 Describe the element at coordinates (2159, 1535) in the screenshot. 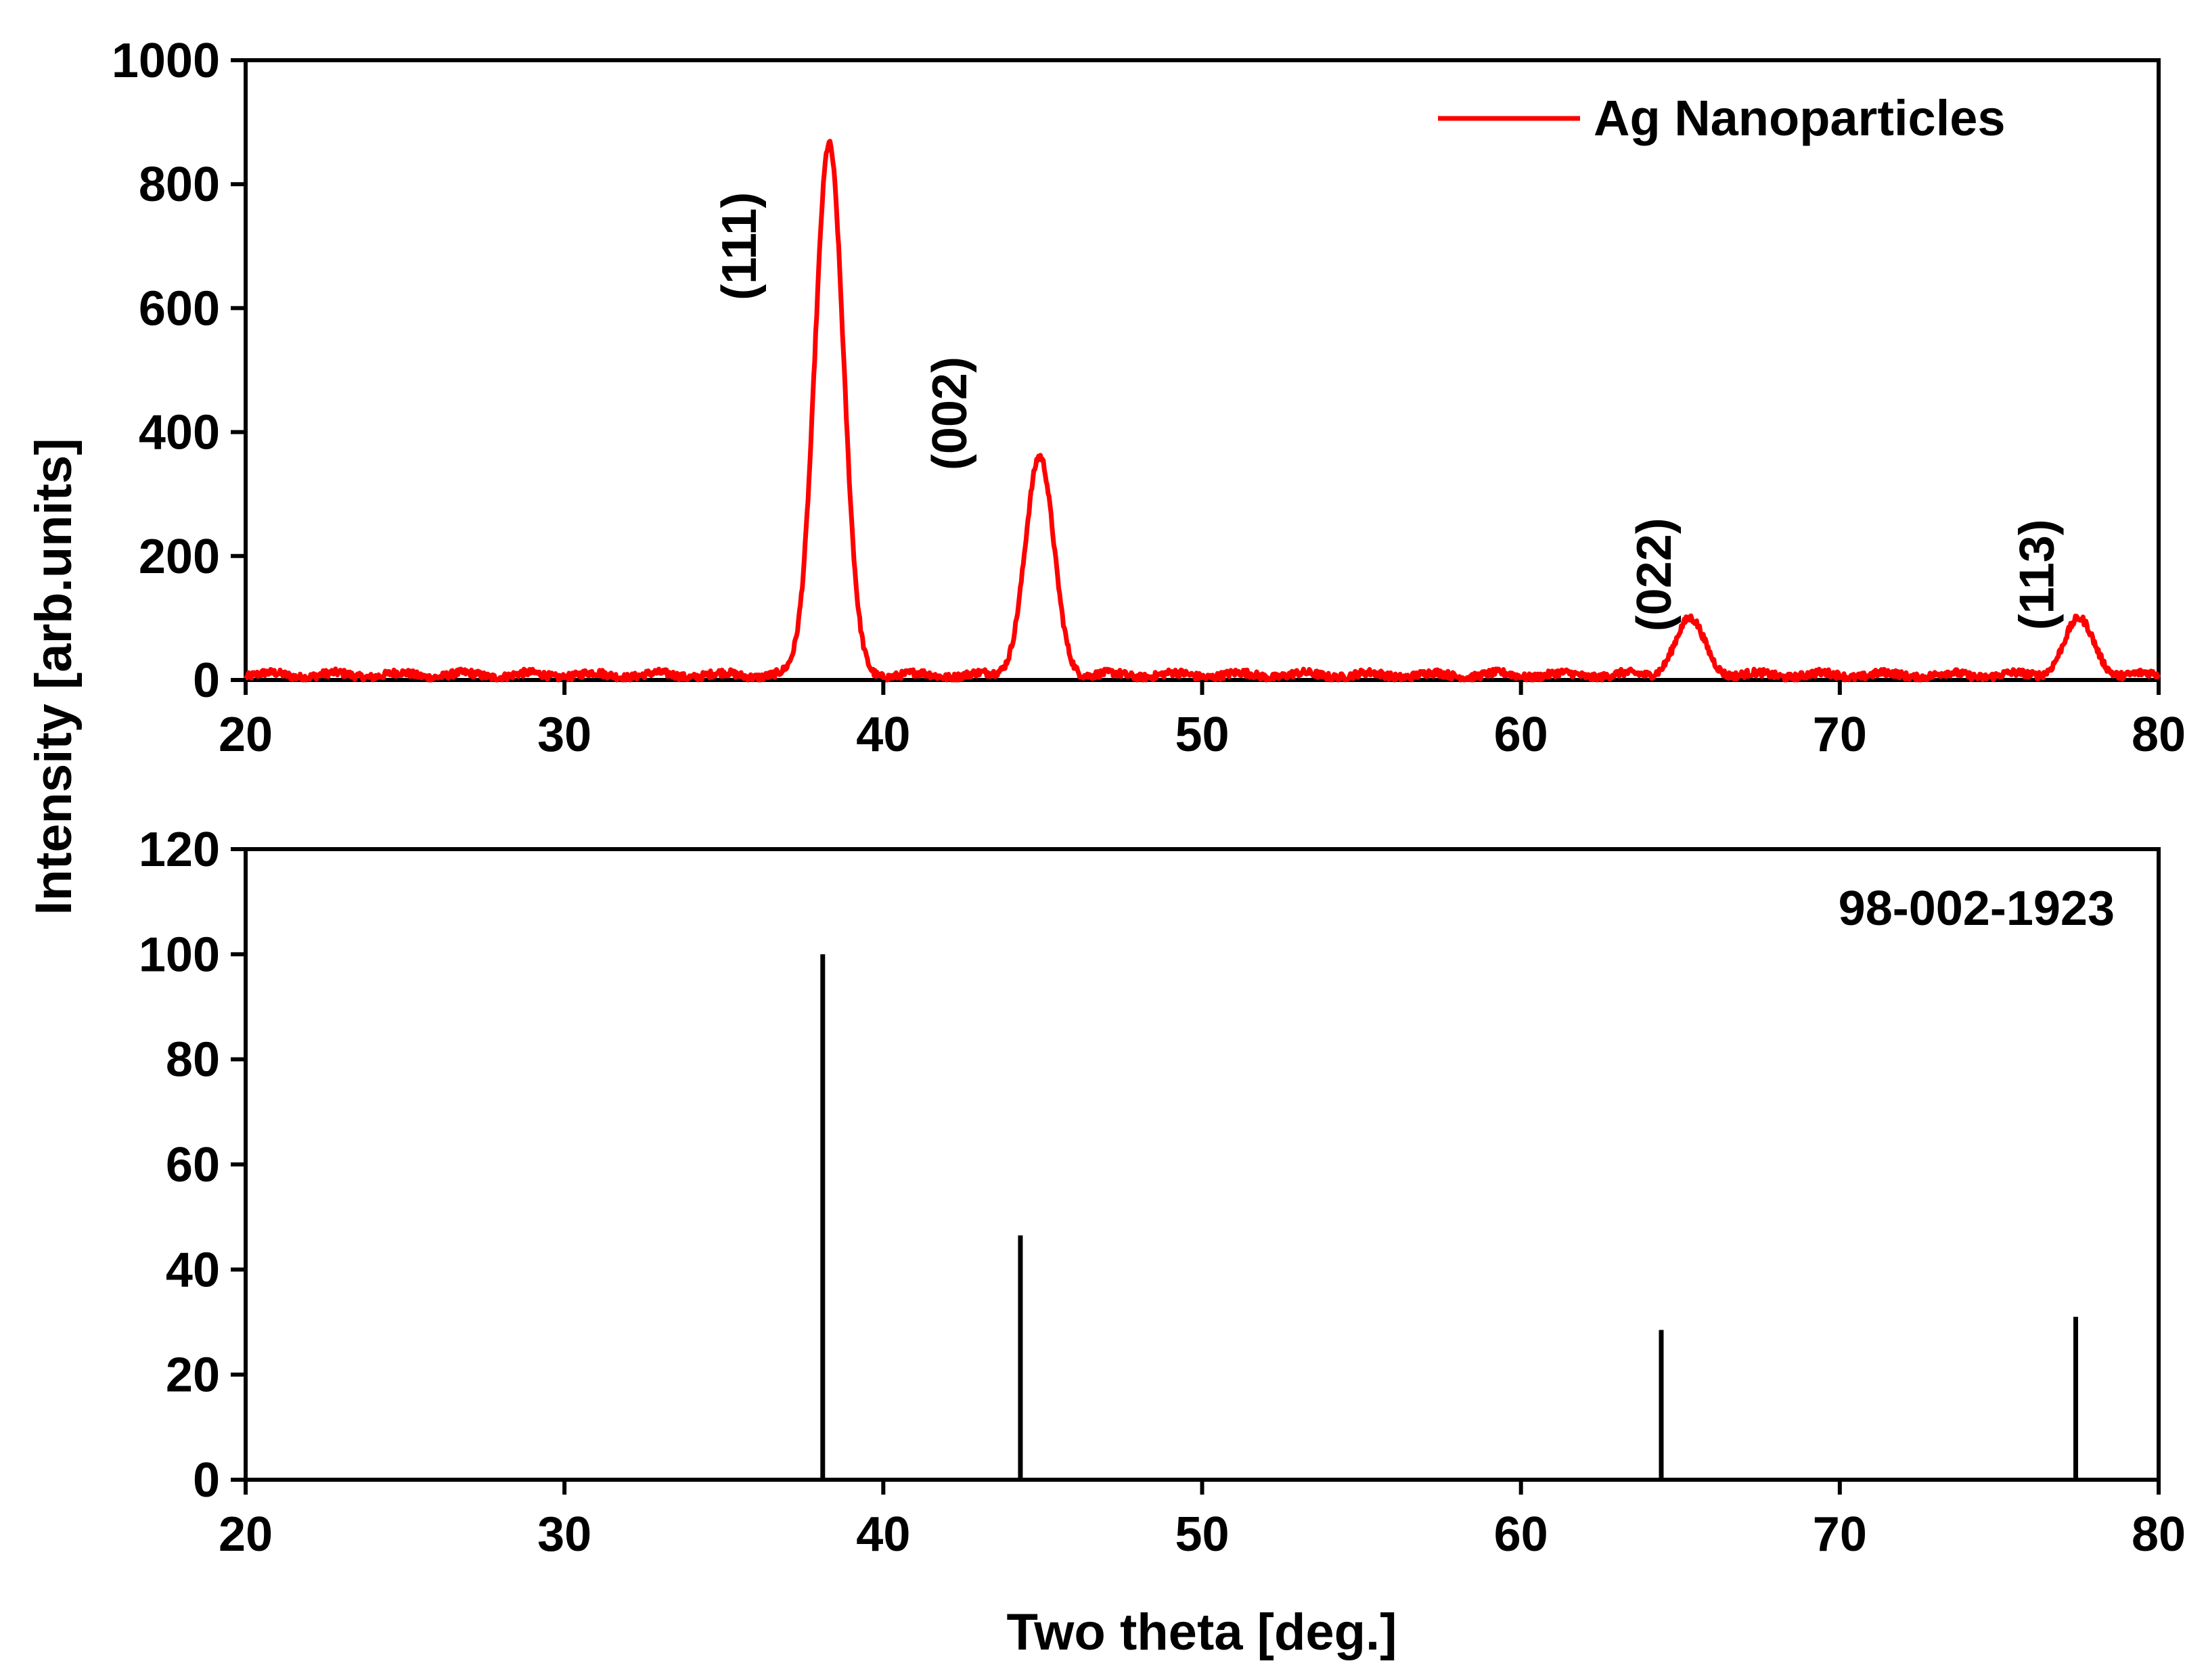

I see `bottom-x-tick-label: 80` at that location.